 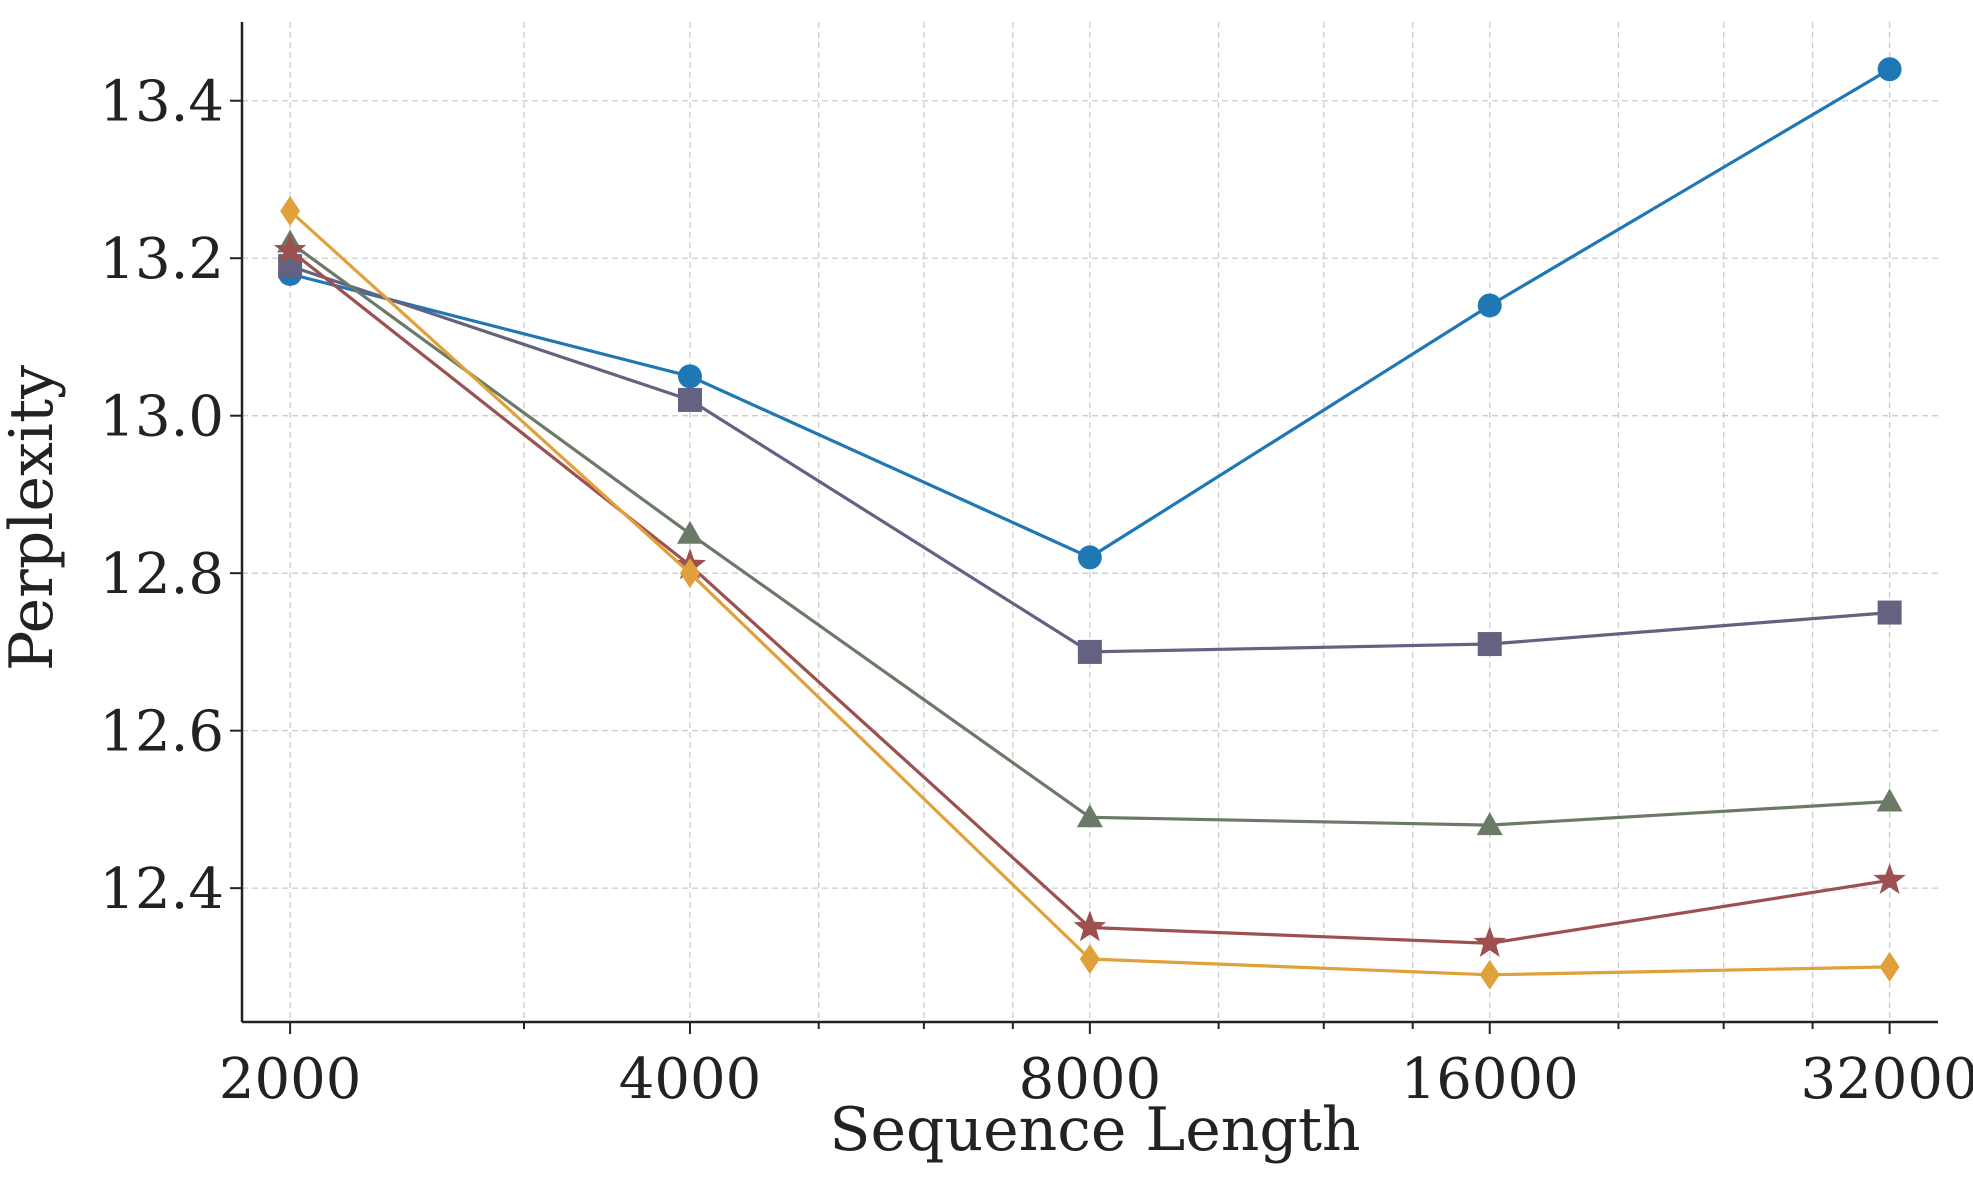 I want to click on y-tick-label: 13.4, so click(x=161, y=102).